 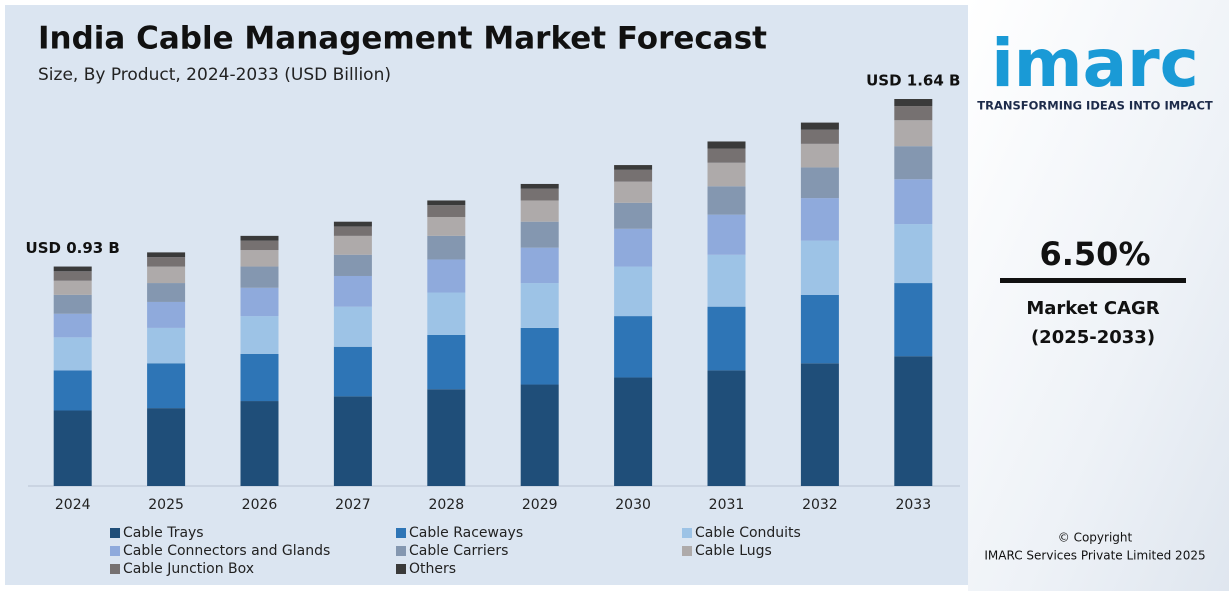 I want to click on x-tick-label: 2032, so click(x=820, y=505).